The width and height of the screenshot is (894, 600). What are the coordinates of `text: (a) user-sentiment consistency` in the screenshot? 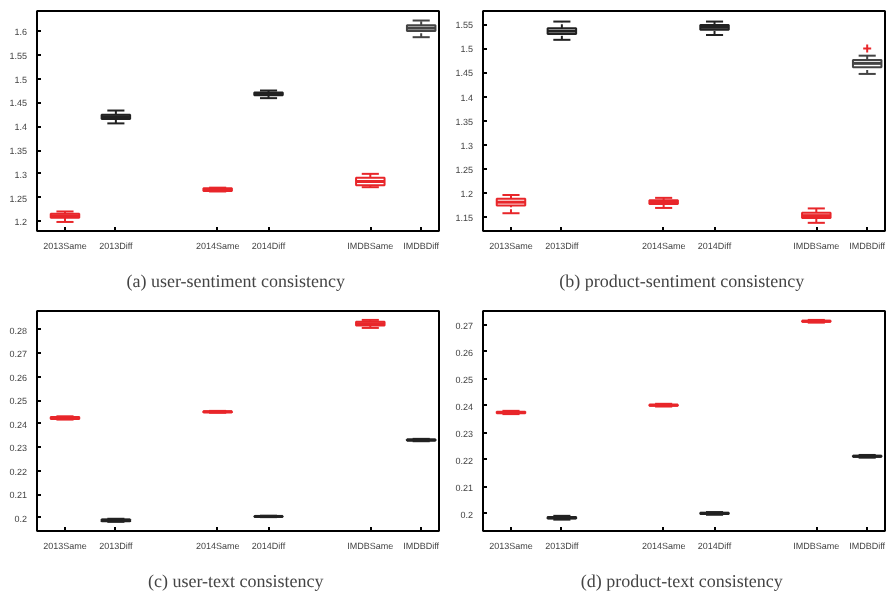 It's located at (236, 281).